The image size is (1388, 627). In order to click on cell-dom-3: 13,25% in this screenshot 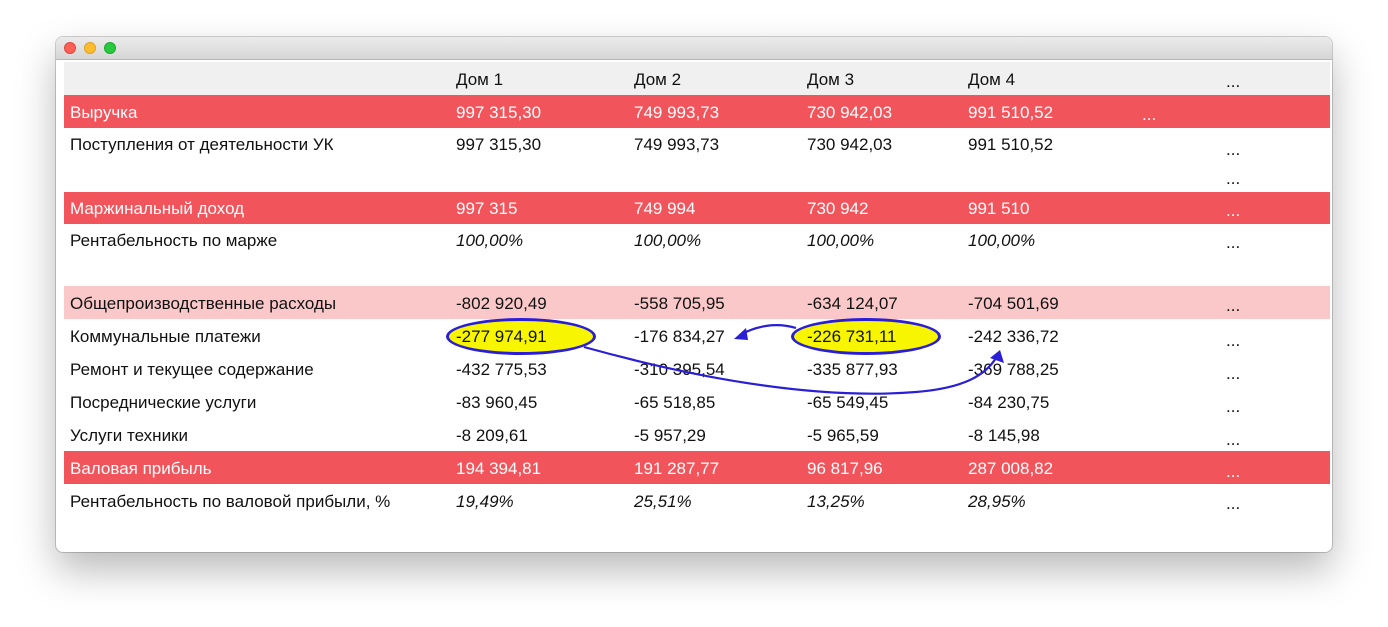, I will do `click(836, 501)`.